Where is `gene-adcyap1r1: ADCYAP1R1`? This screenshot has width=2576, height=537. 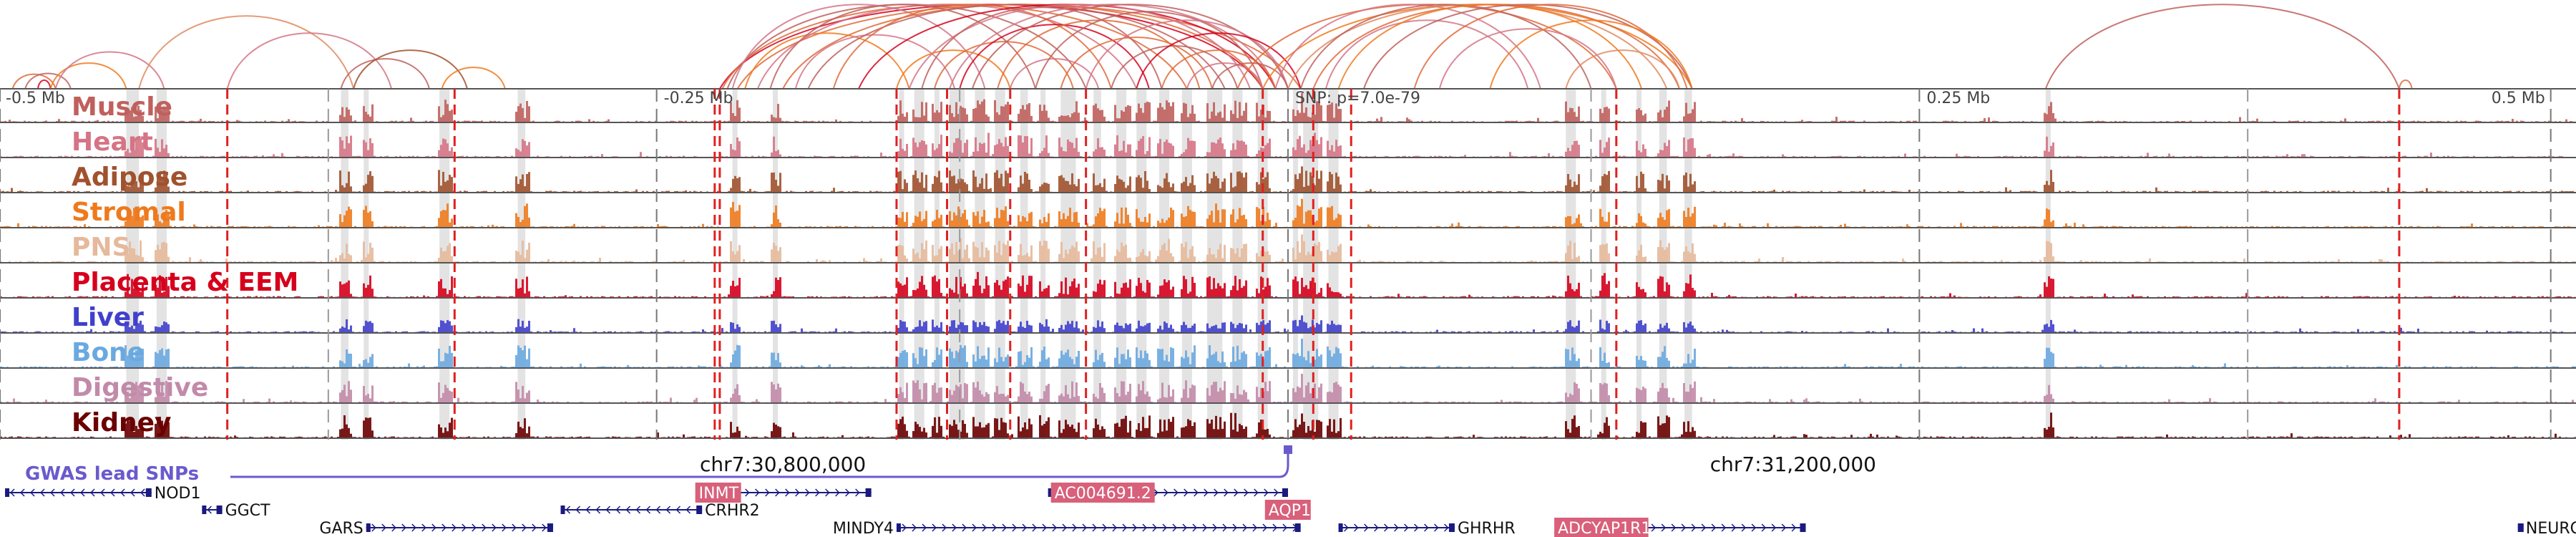
gene-adcyap1r1: ADCYAP1R1 is located at coordinates (1680, 527).